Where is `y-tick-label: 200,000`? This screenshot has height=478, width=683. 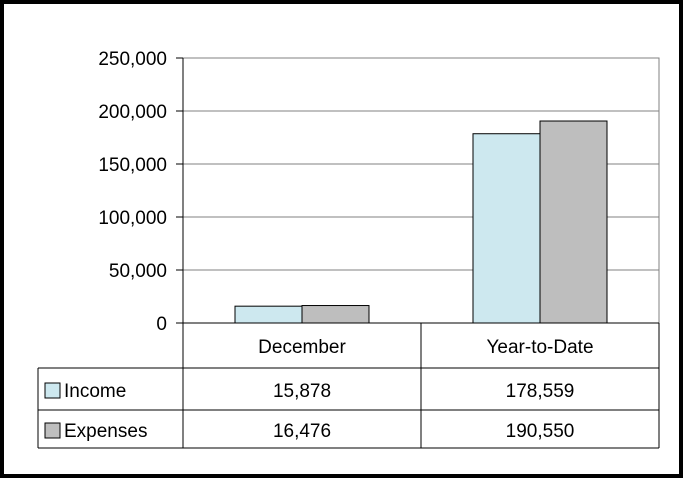 y-tick-label: 200,000 is located at coordinates (132, 112).